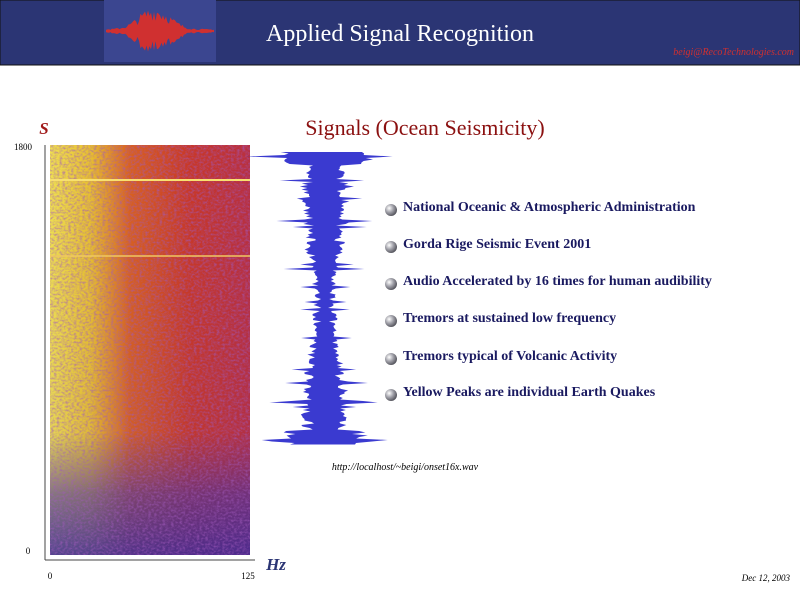 The image size is (800, 600). Describe the element at coordinates (28, 551) in the screenshot. I see `y-tick-label: 0` at that location.